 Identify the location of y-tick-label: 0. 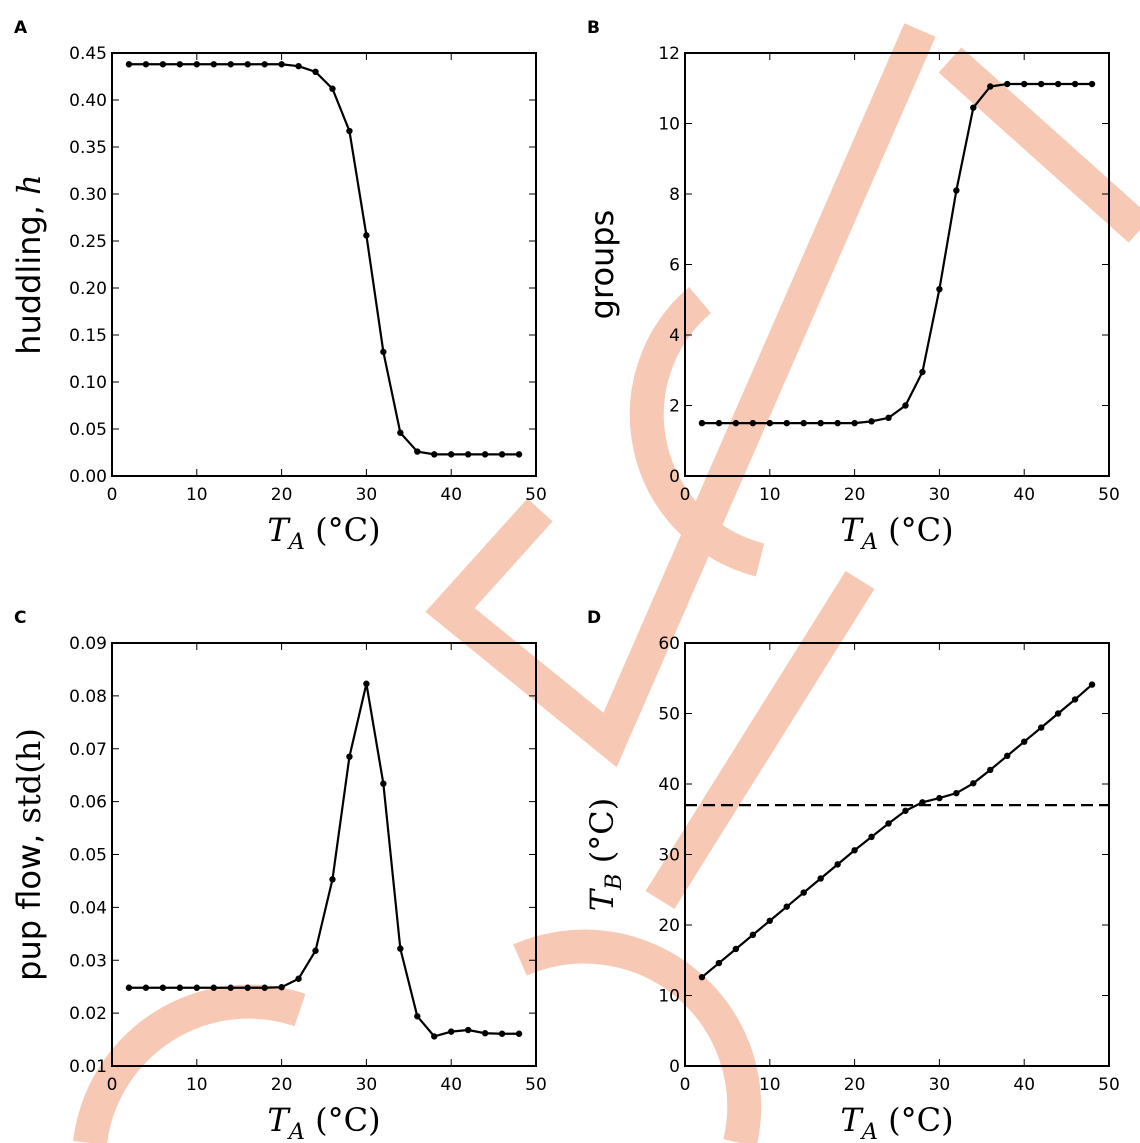
(674, 1067).